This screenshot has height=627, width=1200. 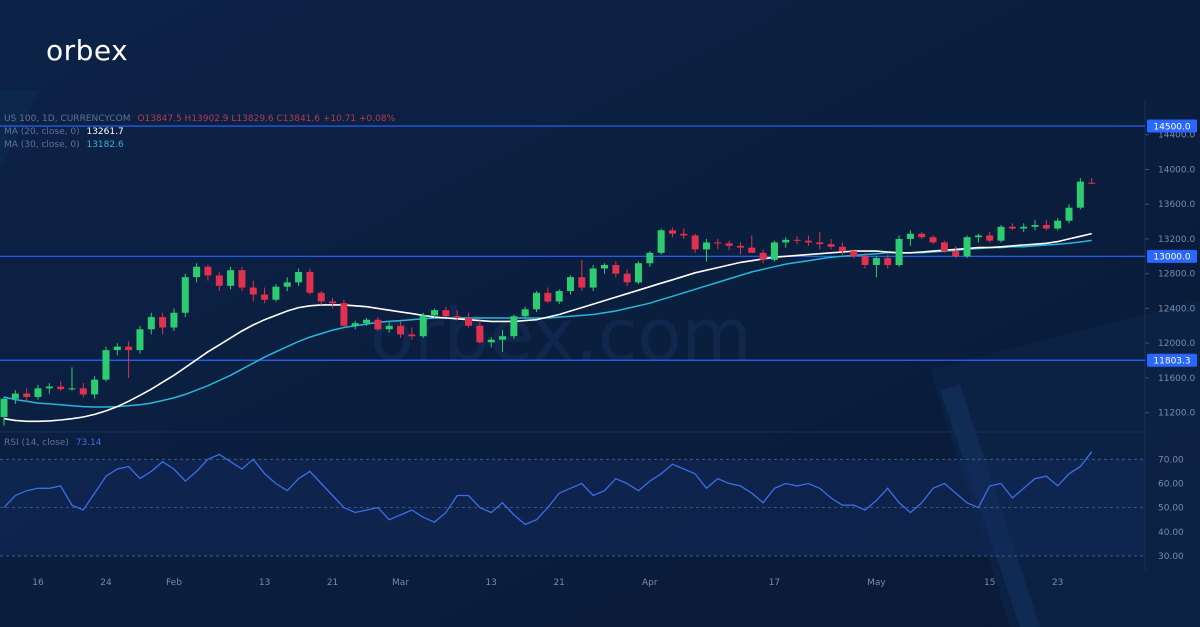 I want to click on level-label: 13000.0, so click(x=1171, y=258).